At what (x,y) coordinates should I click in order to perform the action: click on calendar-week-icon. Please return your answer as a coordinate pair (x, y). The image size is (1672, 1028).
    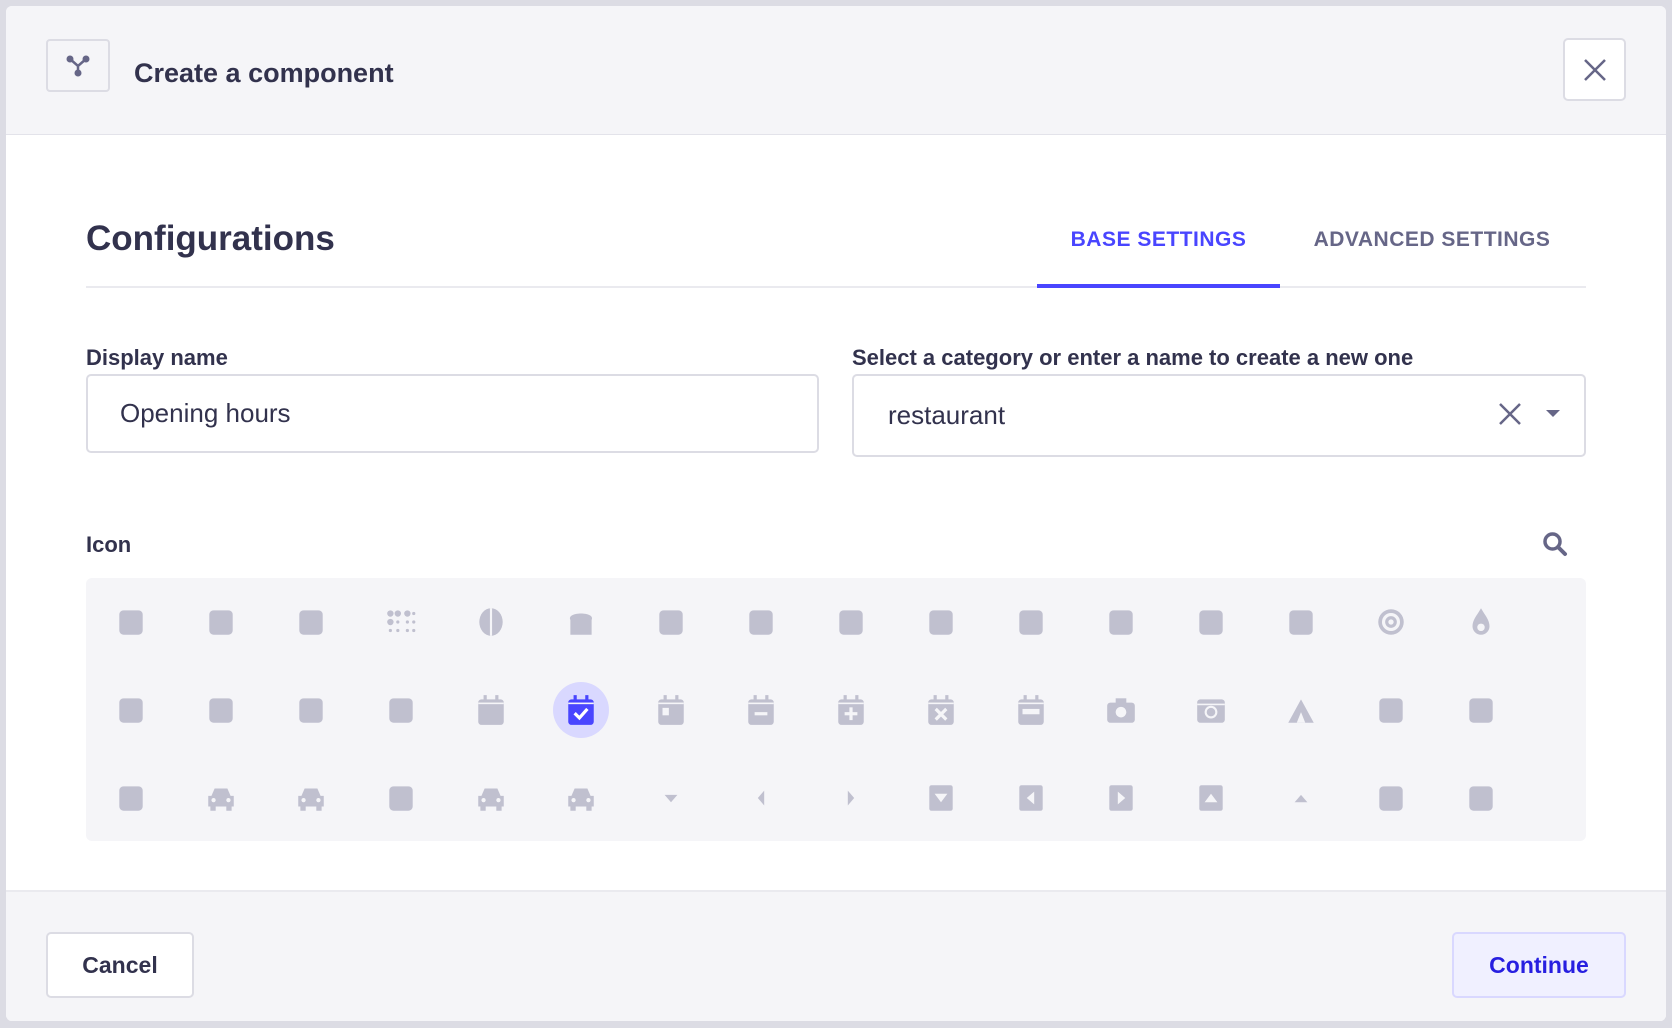
    Looking at the image, I should click on (1031, 710).